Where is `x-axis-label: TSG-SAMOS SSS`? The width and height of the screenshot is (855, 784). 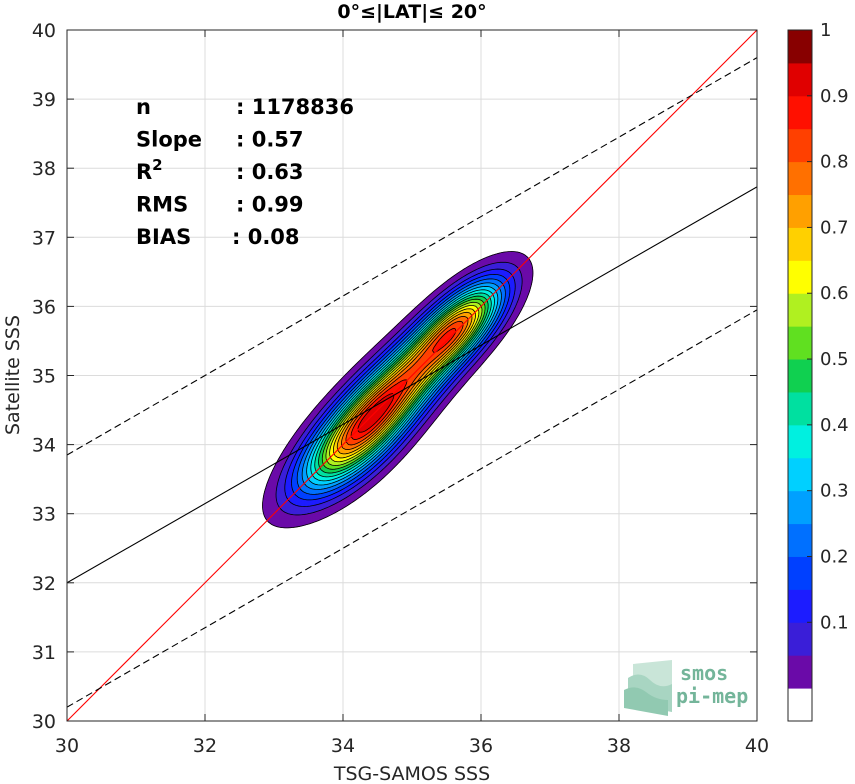 x-axis-label: TSG-SAMOS SSS is located at coordinates (411, 773).